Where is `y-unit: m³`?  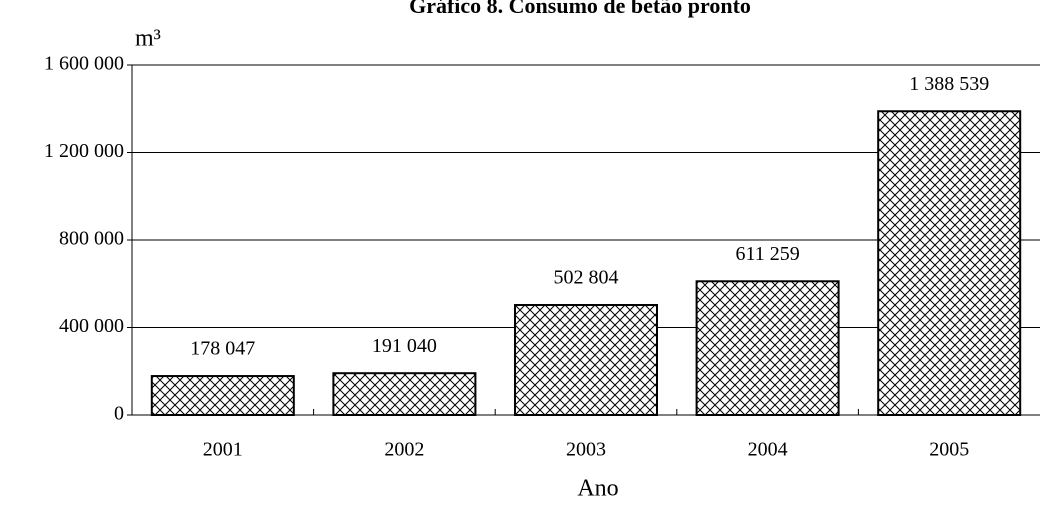 y-unit: m³ is located at coordinates (148, 39).